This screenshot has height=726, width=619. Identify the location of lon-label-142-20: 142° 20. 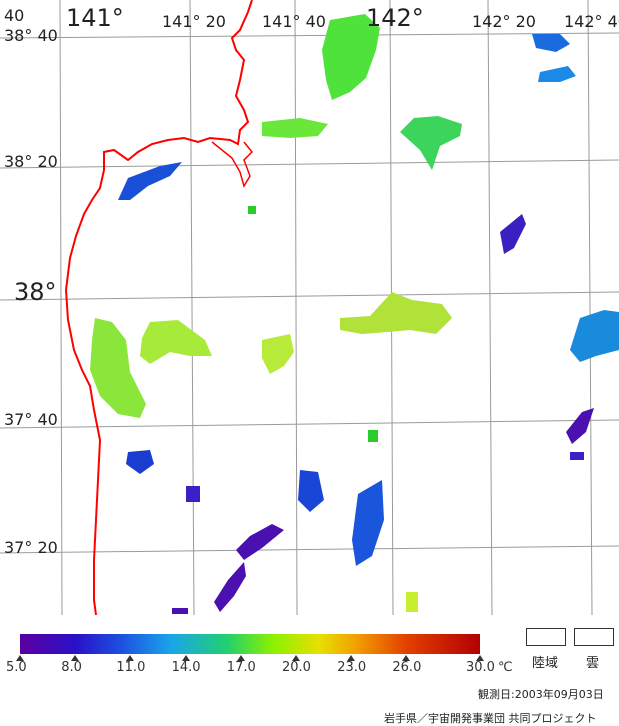
(504, 21).